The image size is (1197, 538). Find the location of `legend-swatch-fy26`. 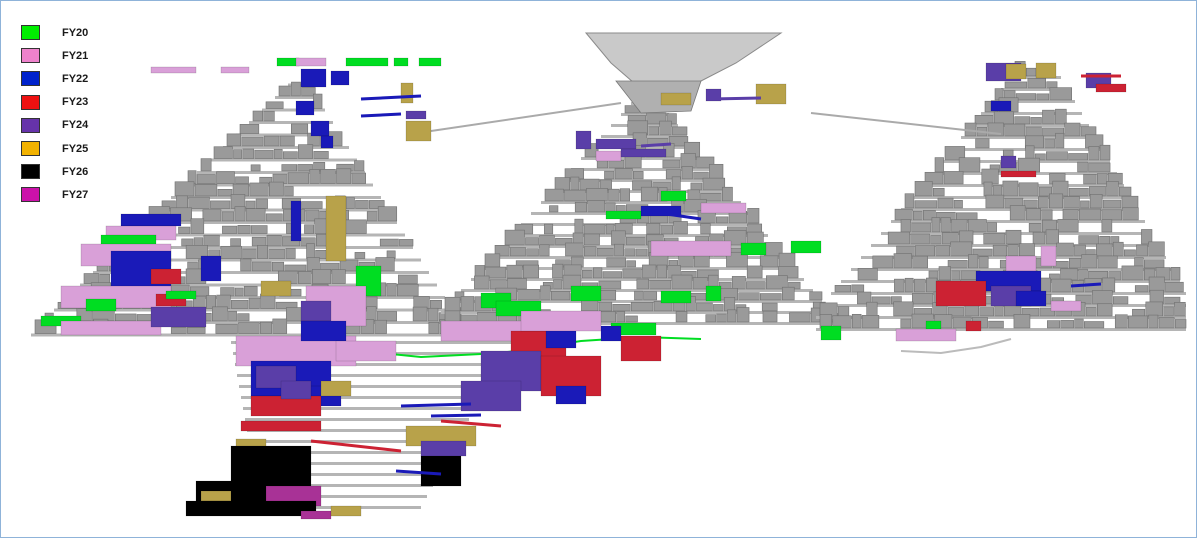

legend-swatch-fy26 is located at coordinates (30, 172).